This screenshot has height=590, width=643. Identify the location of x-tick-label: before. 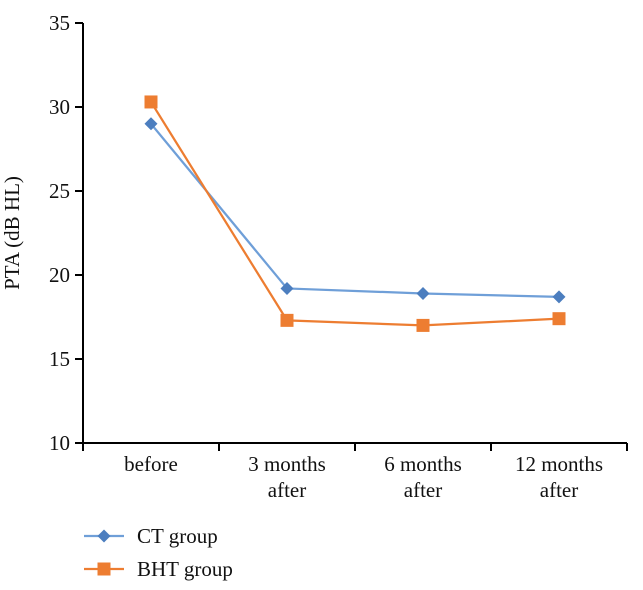
(151, 464).